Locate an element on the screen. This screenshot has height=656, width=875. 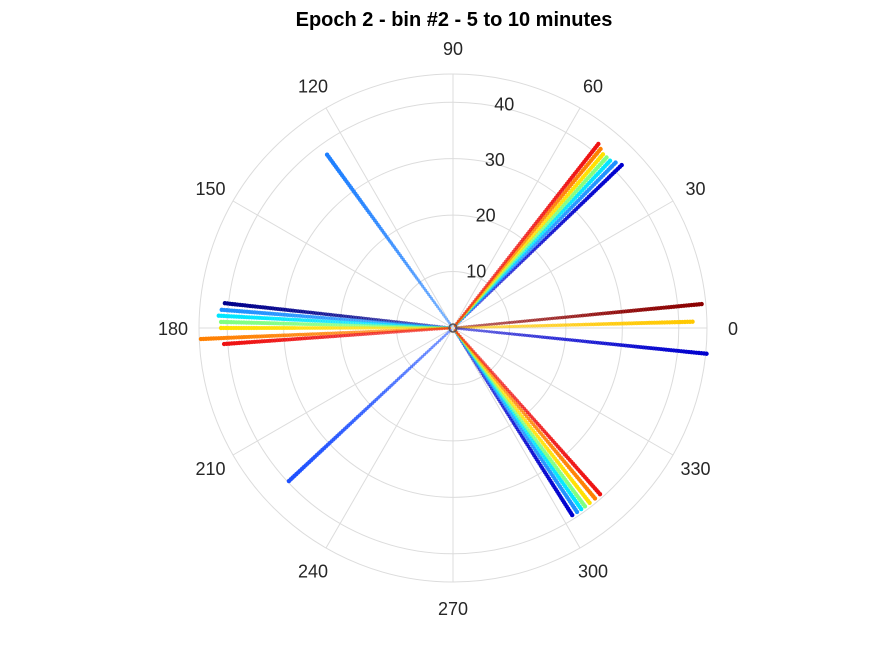
theta-tick-label: 300 is located at coordinates (593, 572).